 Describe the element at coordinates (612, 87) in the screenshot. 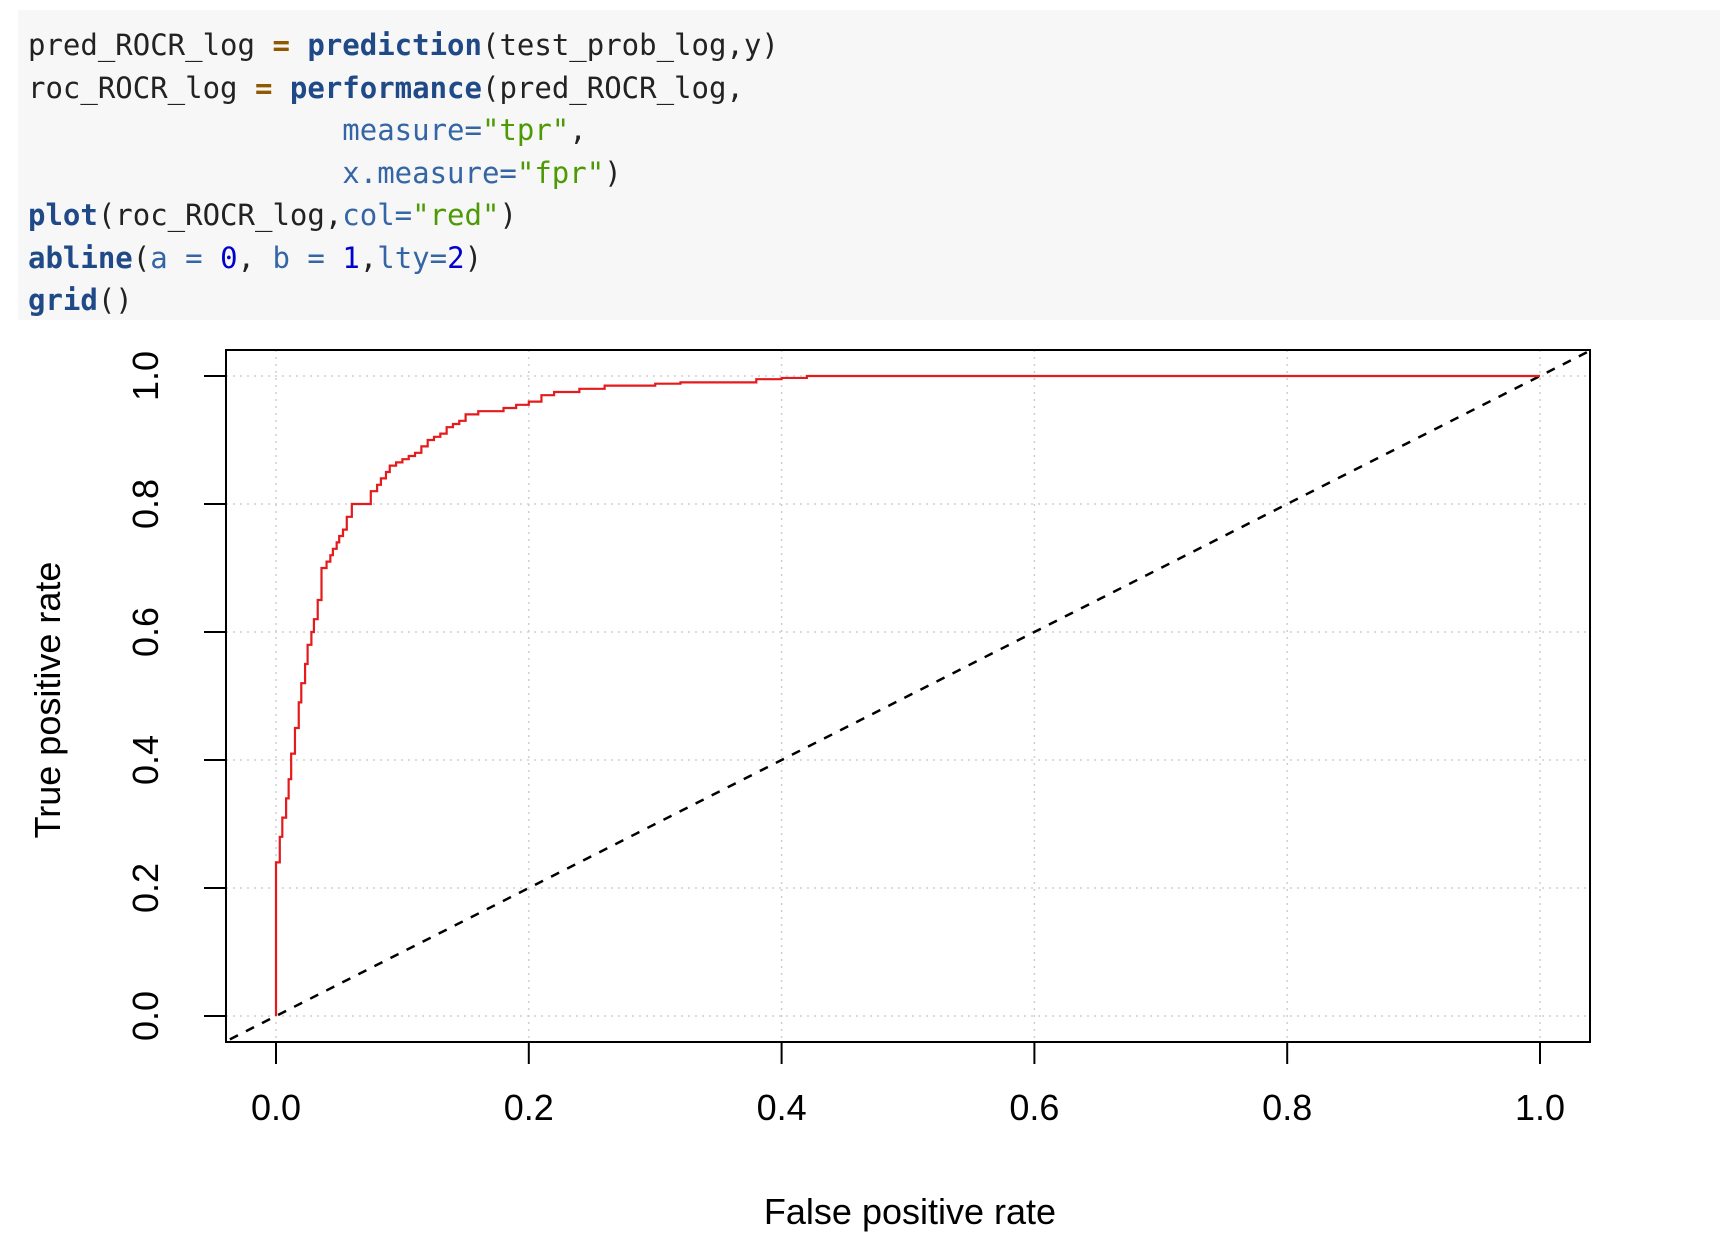

I see `code-token: (pred_ROCR_log,` at that location.